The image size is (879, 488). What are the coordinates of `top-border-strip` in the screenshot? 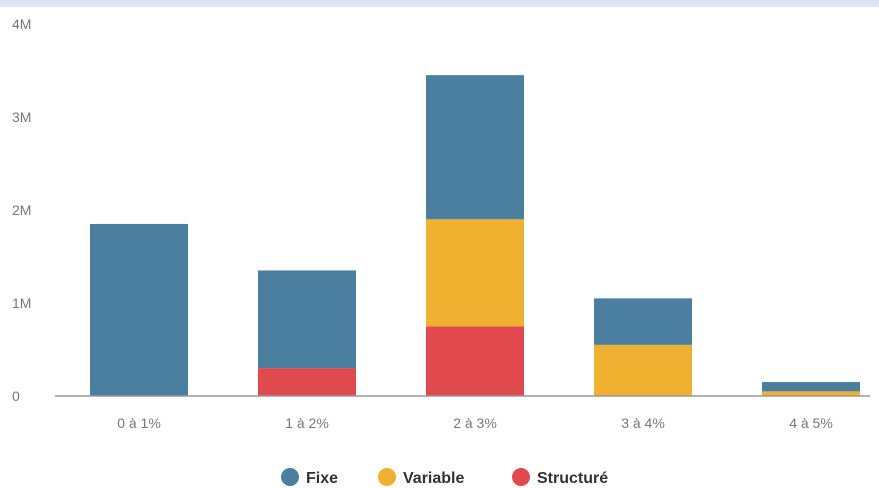 It's located at (439, 3).